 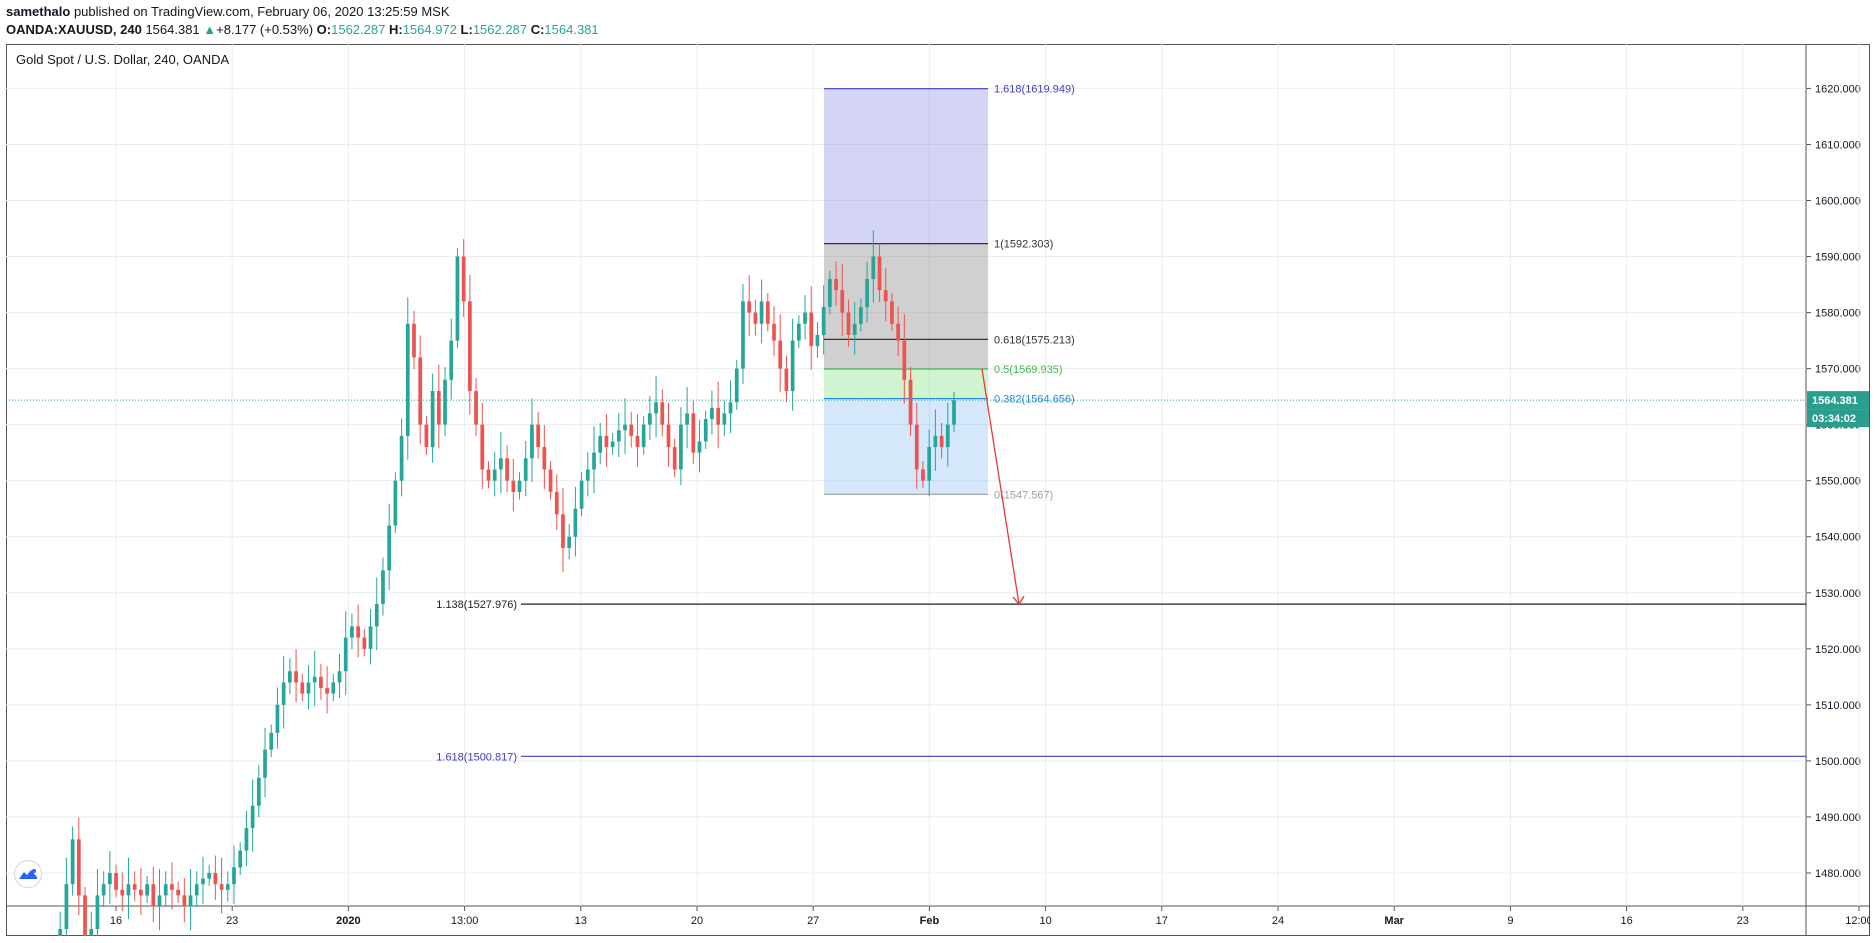 What do you see at coordinates (1838, 650) in the screenshot?
I see `y-tick-label: 1520.000` at bounding box center [1838, 650].